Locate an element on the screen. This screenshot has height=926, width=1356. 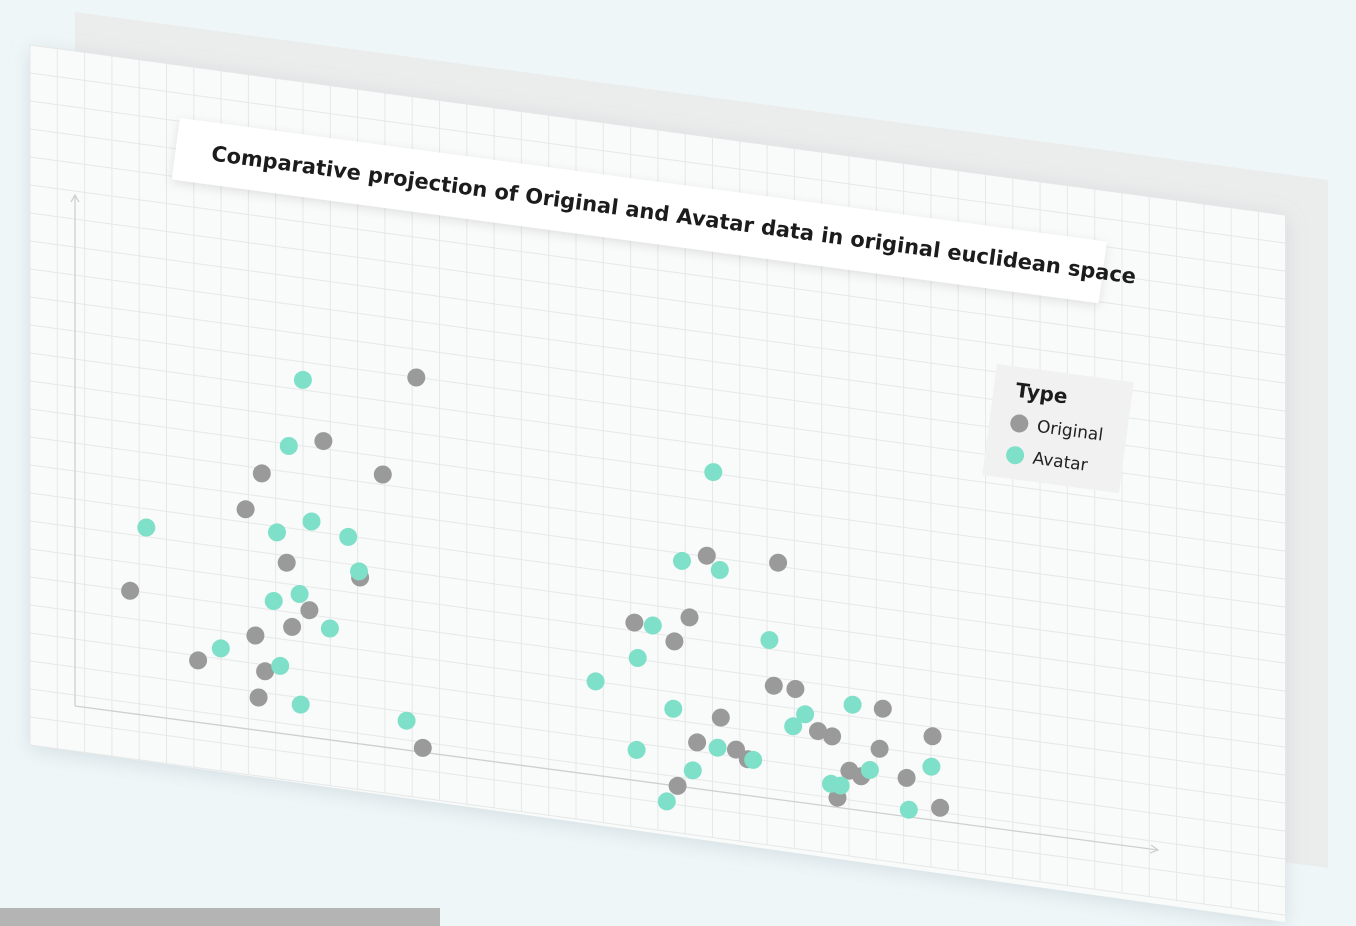
footer-bar is located at coordinates (220, 917).